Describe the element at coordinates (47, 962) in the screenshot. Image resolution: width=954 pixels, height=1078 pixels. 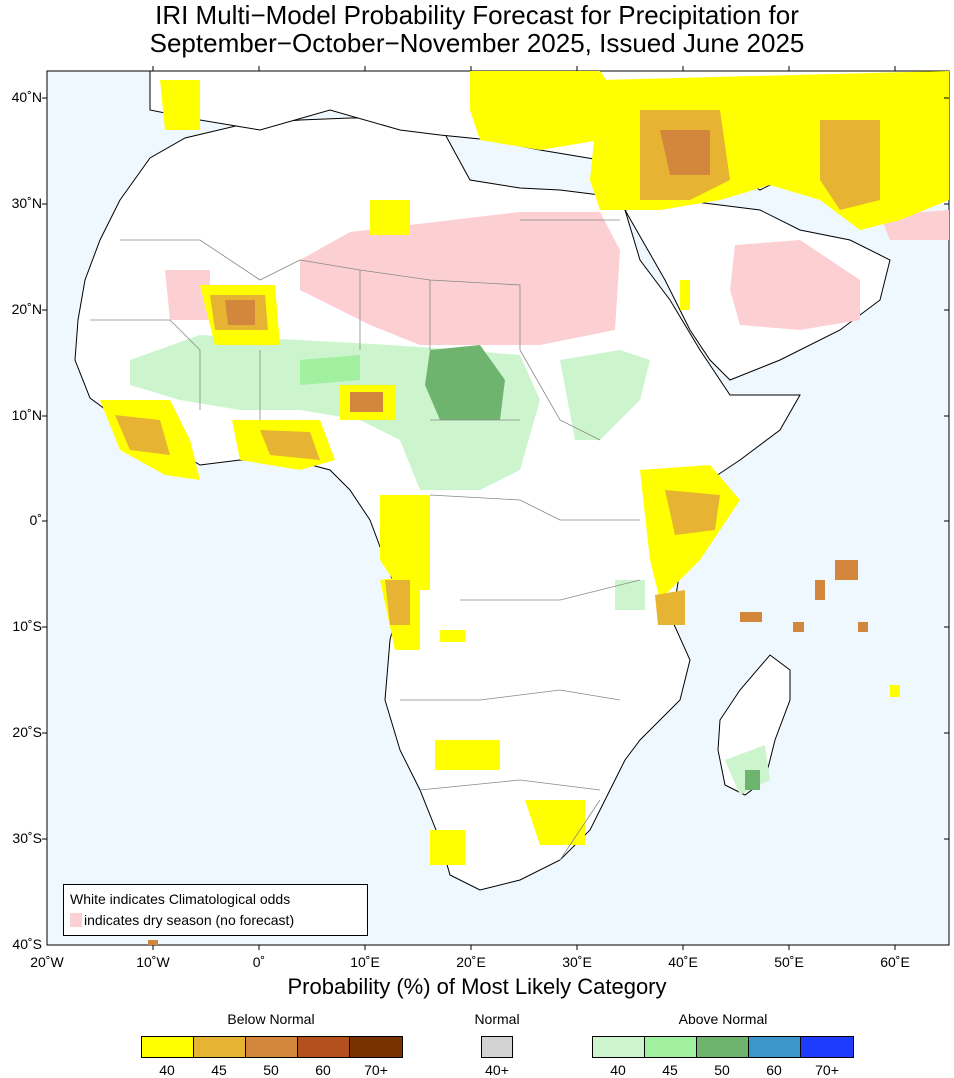
I see `lon-label-20w: 20˚W` at that location.